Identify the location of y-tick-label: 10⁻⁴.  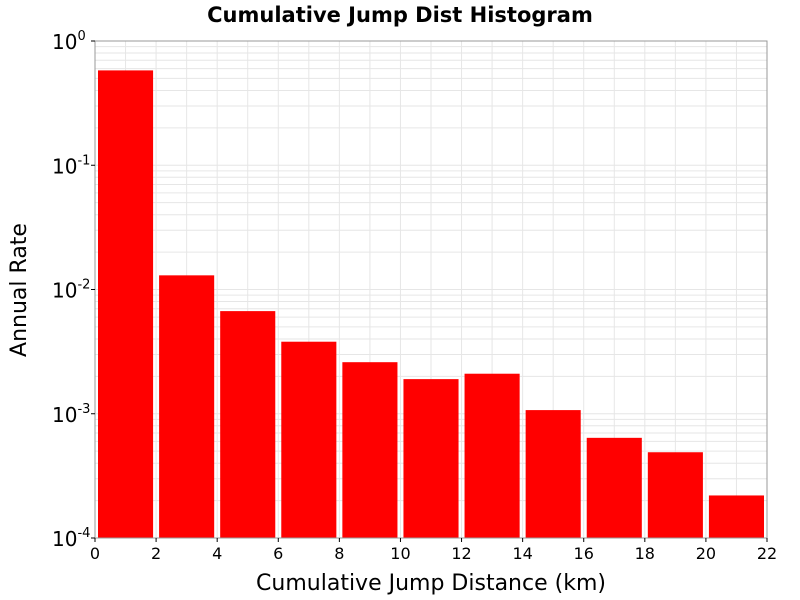
(71, 538).